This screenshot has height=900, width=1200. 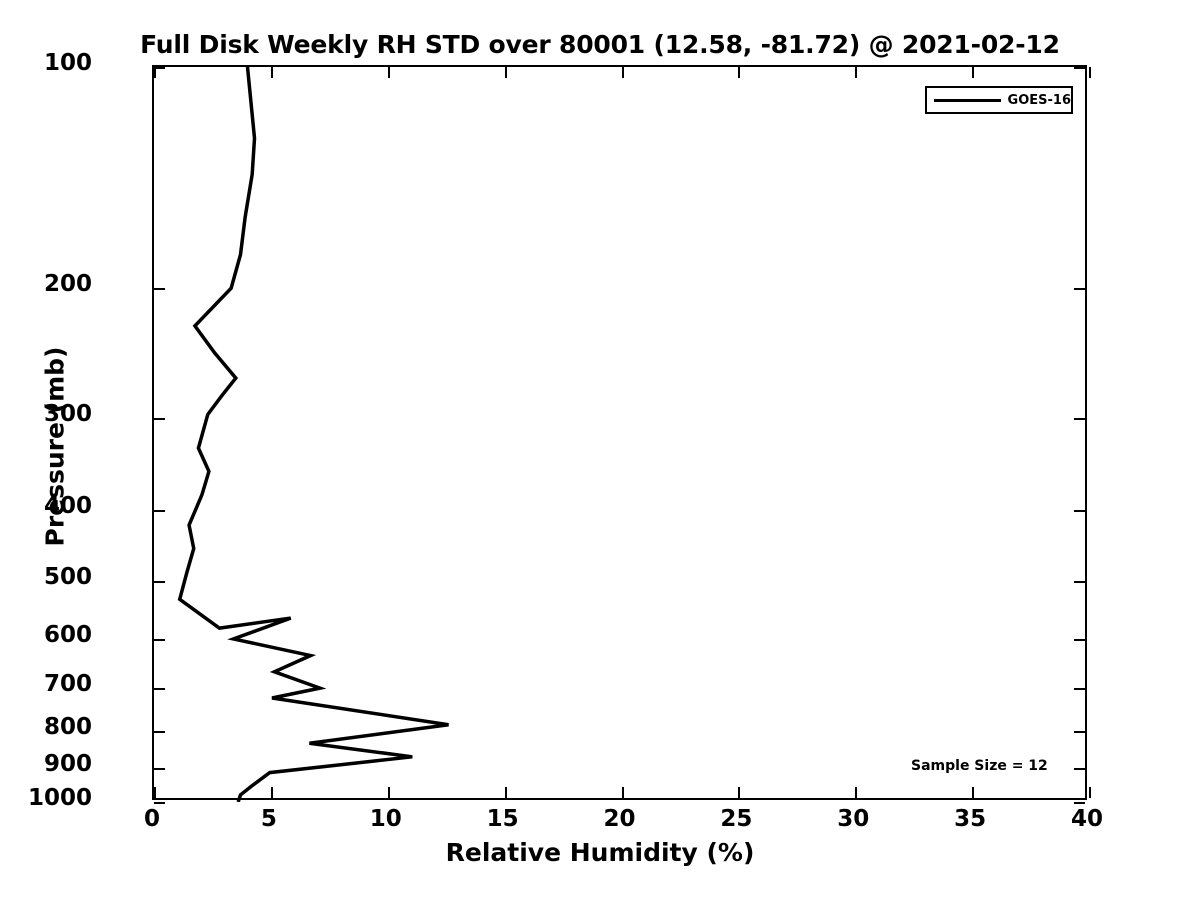 What do you see at coordinates (55, 446) in the screenshot?
I see `y-axis-label: Pressure (mb)` at bounding box center [55, 446].